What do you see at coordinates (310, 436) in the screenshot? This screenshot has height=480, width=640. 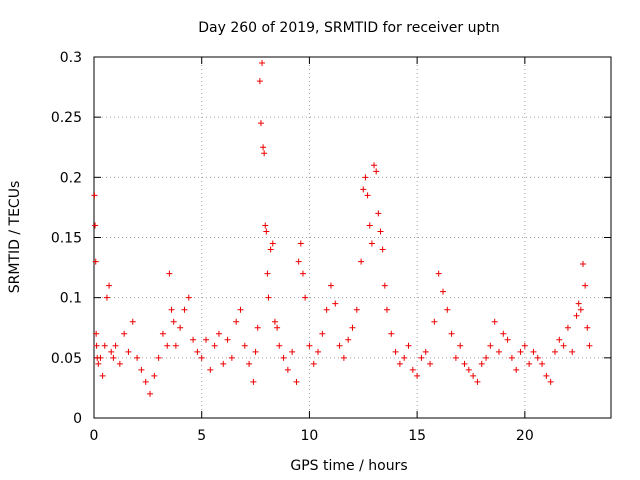 I see `x-tick-label: 10` at bounding box center [310, 436].